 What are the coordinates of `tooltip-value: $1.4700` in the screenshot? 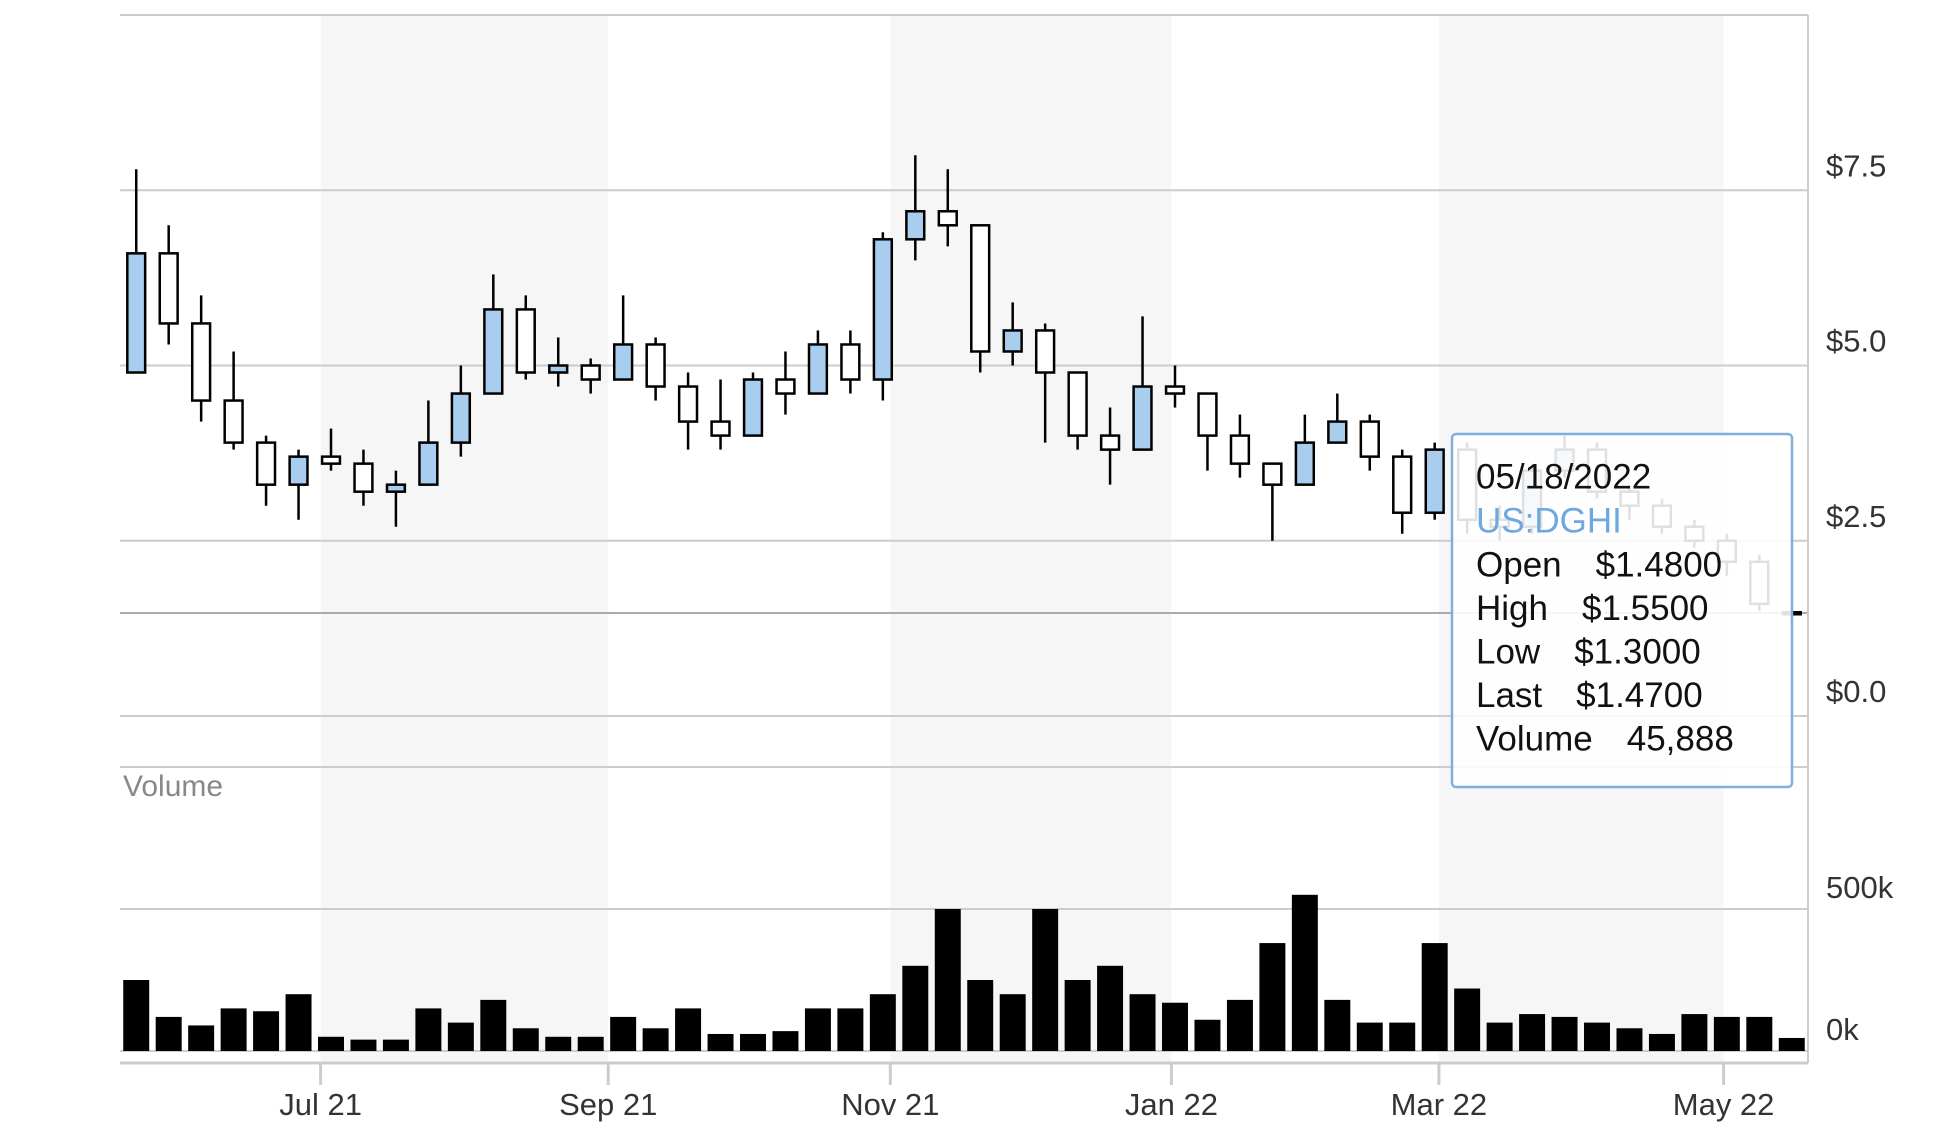 It's located at (1639, 695).